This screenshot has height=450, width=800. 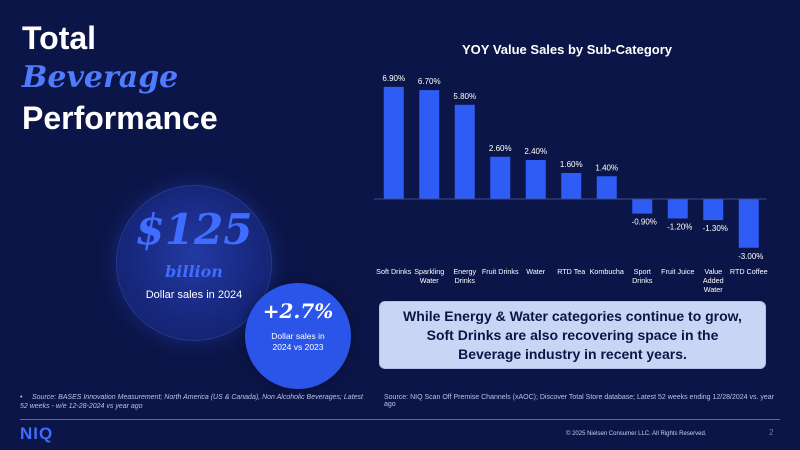 I want to click on category-label: Sport Drinks, so click(x=642, y=276).